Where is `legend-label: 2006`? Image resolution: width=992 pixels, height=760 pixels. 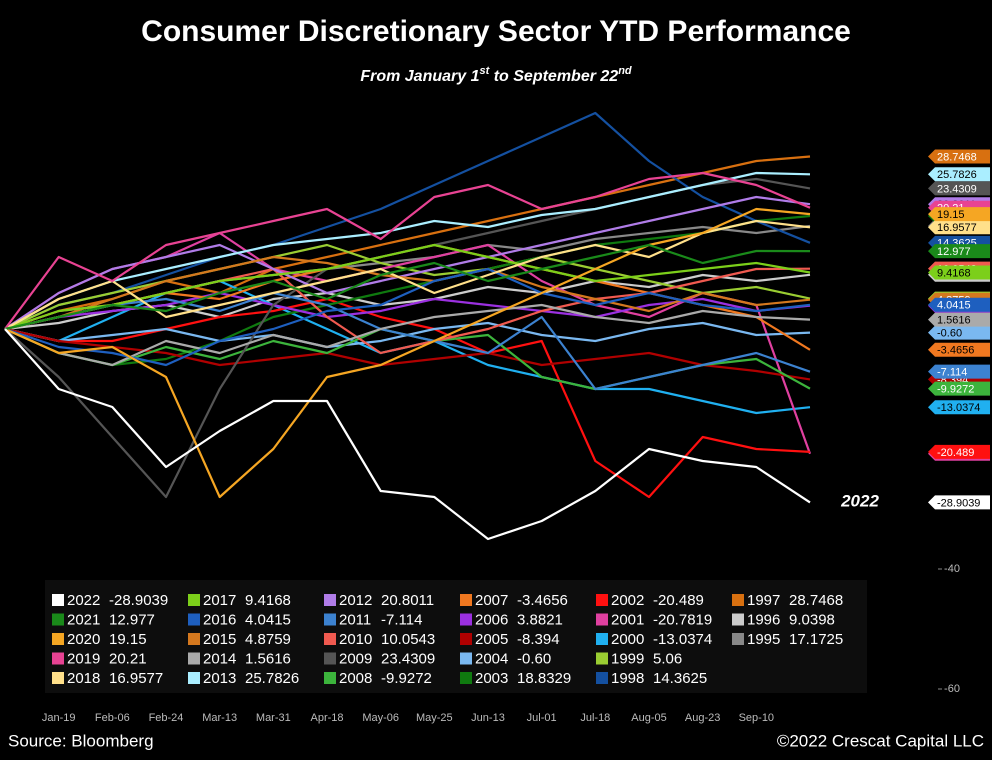
legend-label: 2006 is located at coordinates (491, 619).